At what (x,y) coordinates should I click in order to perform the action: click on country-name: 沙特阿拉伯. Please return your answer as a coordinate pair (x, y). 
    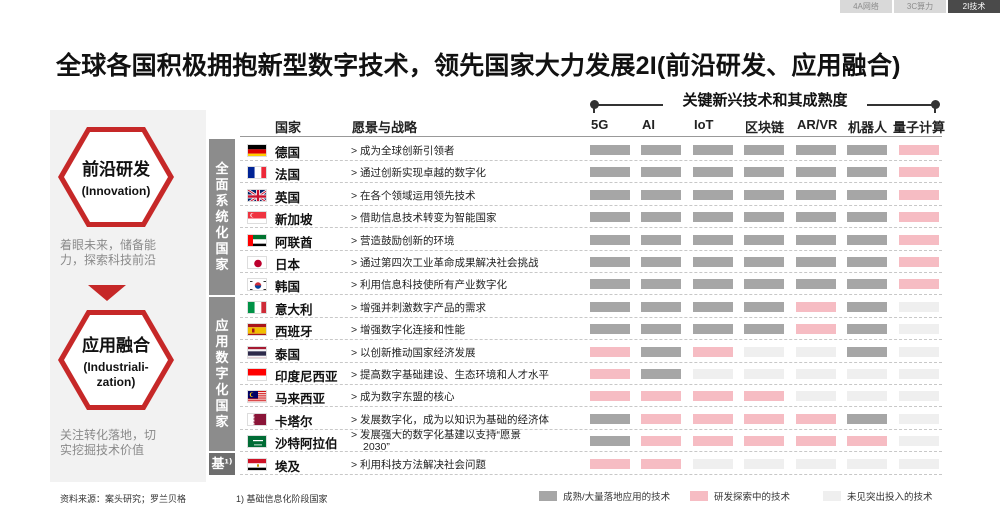
    Looking at the image, I should click on (306, 444).